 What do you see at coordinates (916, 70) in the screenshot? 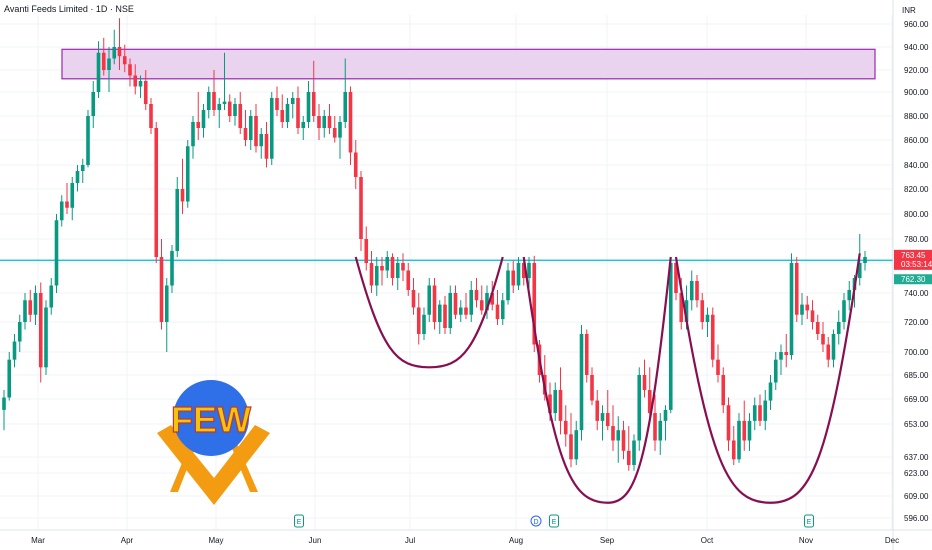
I see `y-tick-label: 920.00` at bounding box center [916, 70].